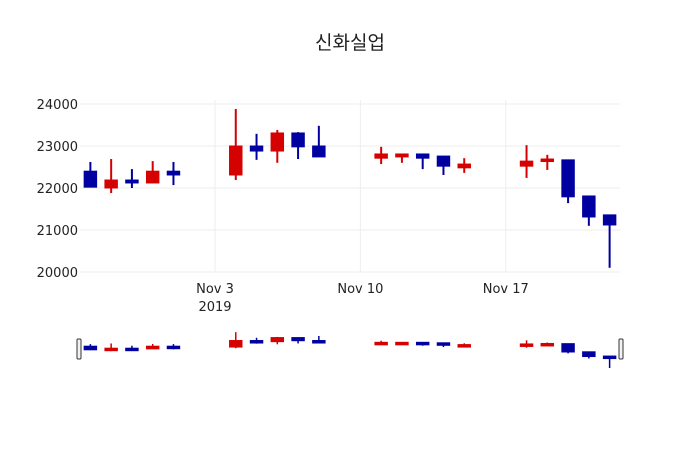 This screenshot has width=700, height=450. I want to click on y-tick-label: 21000, so click(57, 231).